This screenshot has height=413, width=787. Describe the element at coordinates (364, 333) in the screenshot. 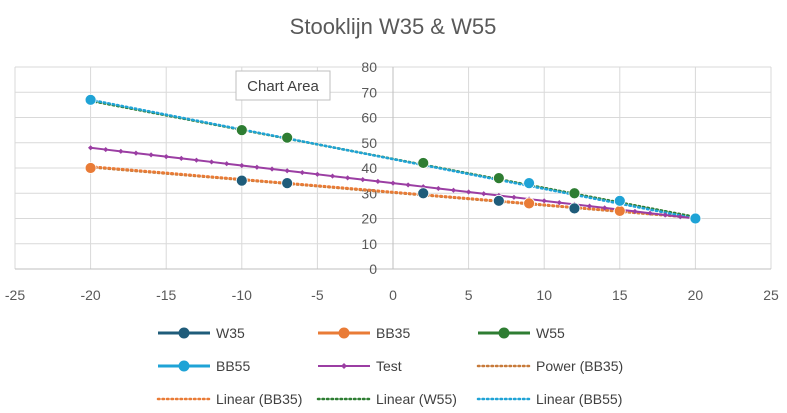

I see `legend-item-bb35: BB35` at that location.